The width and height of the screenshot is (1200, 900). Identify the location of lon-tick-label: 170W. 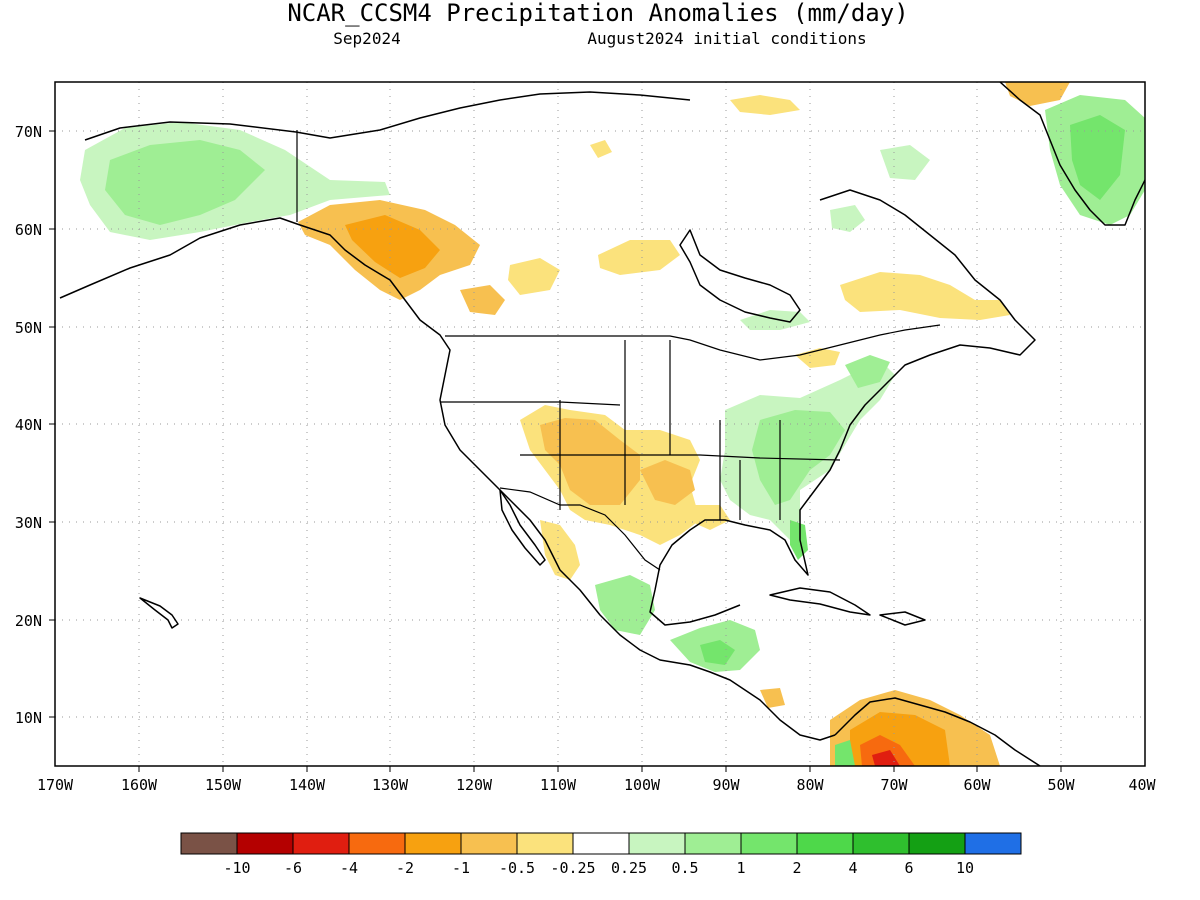
(55, 785).